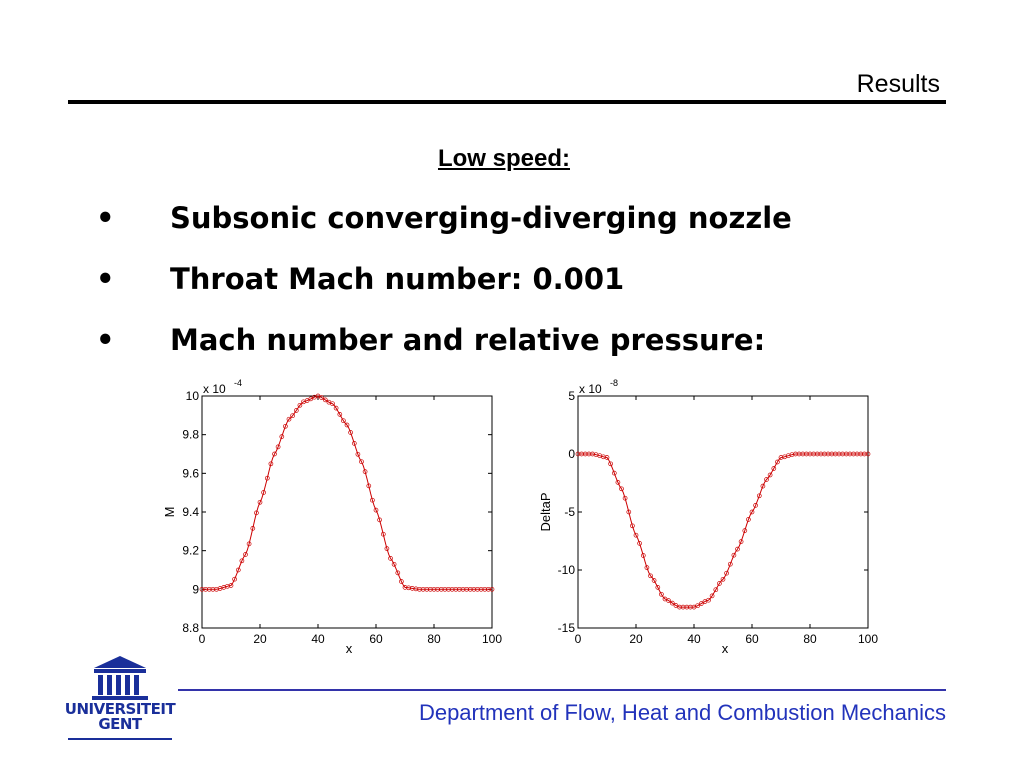 The width and height of the screenshot is (1024, 768). What do you see at coordinates (120, 724) in the screenshot?
I see `logo-line-2: GENT` at bounding box center [120, 724].